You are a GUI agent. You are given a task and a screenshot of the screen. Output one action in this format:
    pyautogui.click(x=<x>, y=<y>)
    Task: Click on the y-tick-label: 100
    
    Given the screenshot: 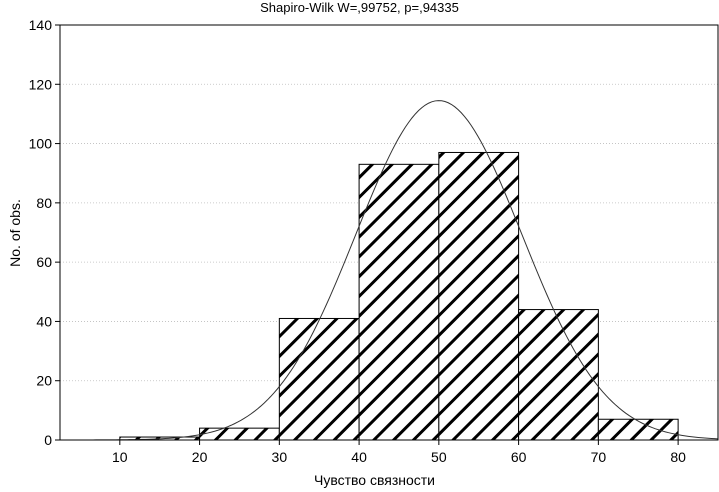 What is the action you would take?
    pyautogui.click(x=41, y=144)
    